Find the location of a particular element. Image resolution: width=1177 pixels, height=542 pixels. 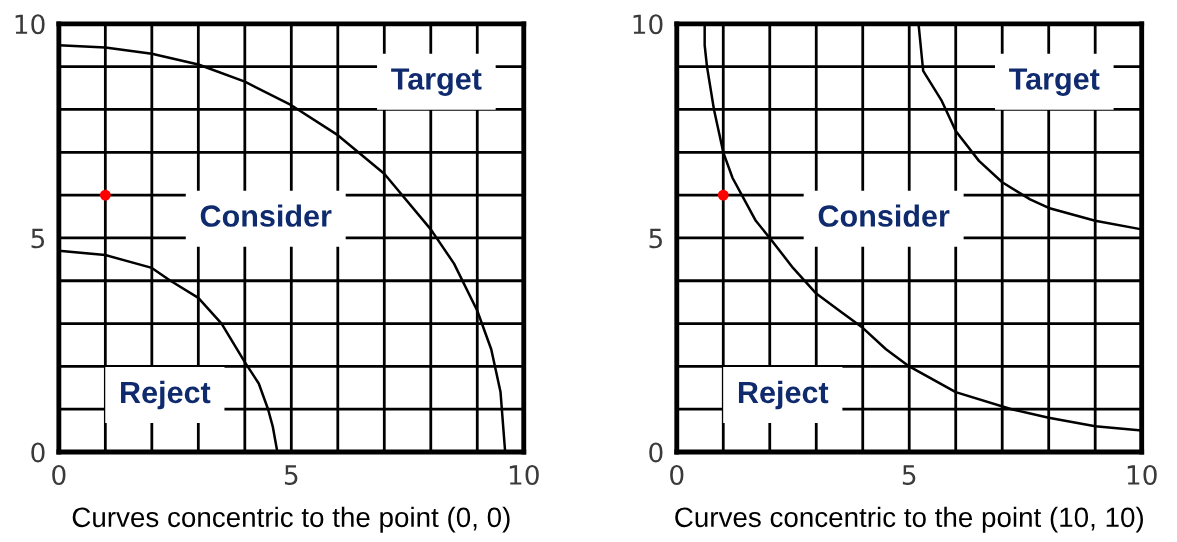

x-axis-title: Curves concentric to the point (10, 10) is located at coordinates (909, 519).